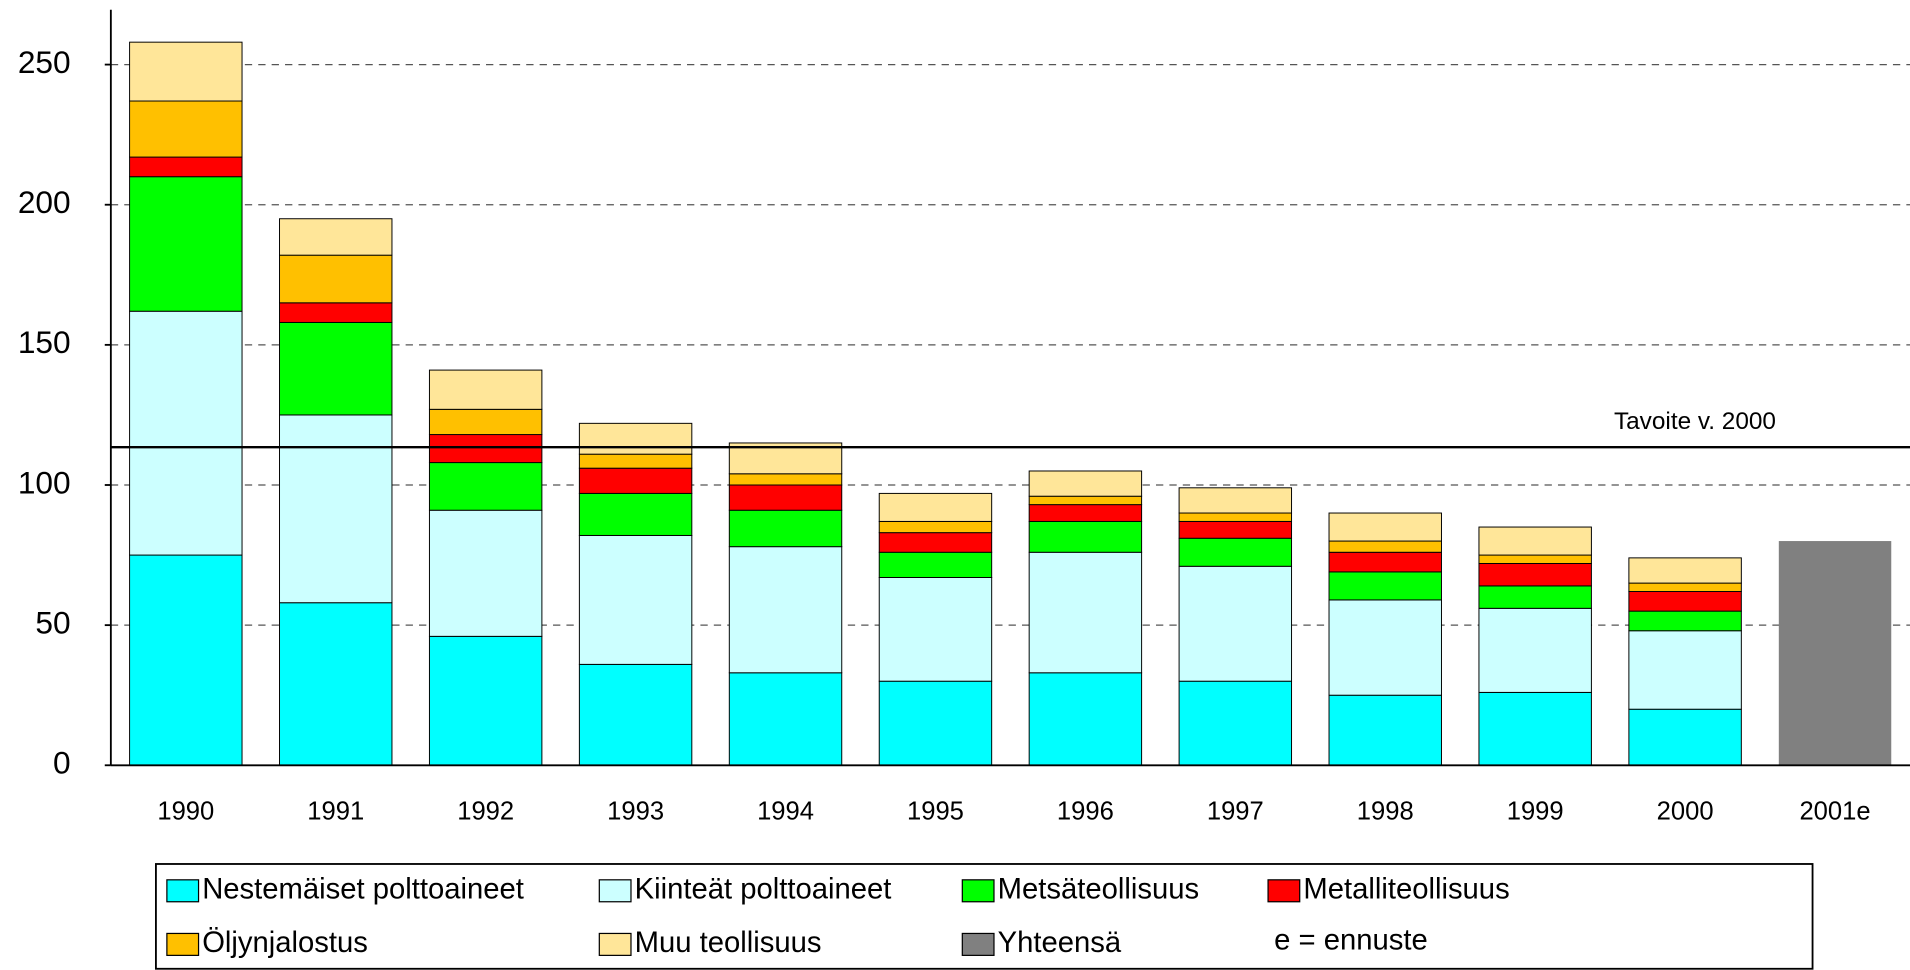  I want to click on x-tick-label: 2000, so click(1685, 812).